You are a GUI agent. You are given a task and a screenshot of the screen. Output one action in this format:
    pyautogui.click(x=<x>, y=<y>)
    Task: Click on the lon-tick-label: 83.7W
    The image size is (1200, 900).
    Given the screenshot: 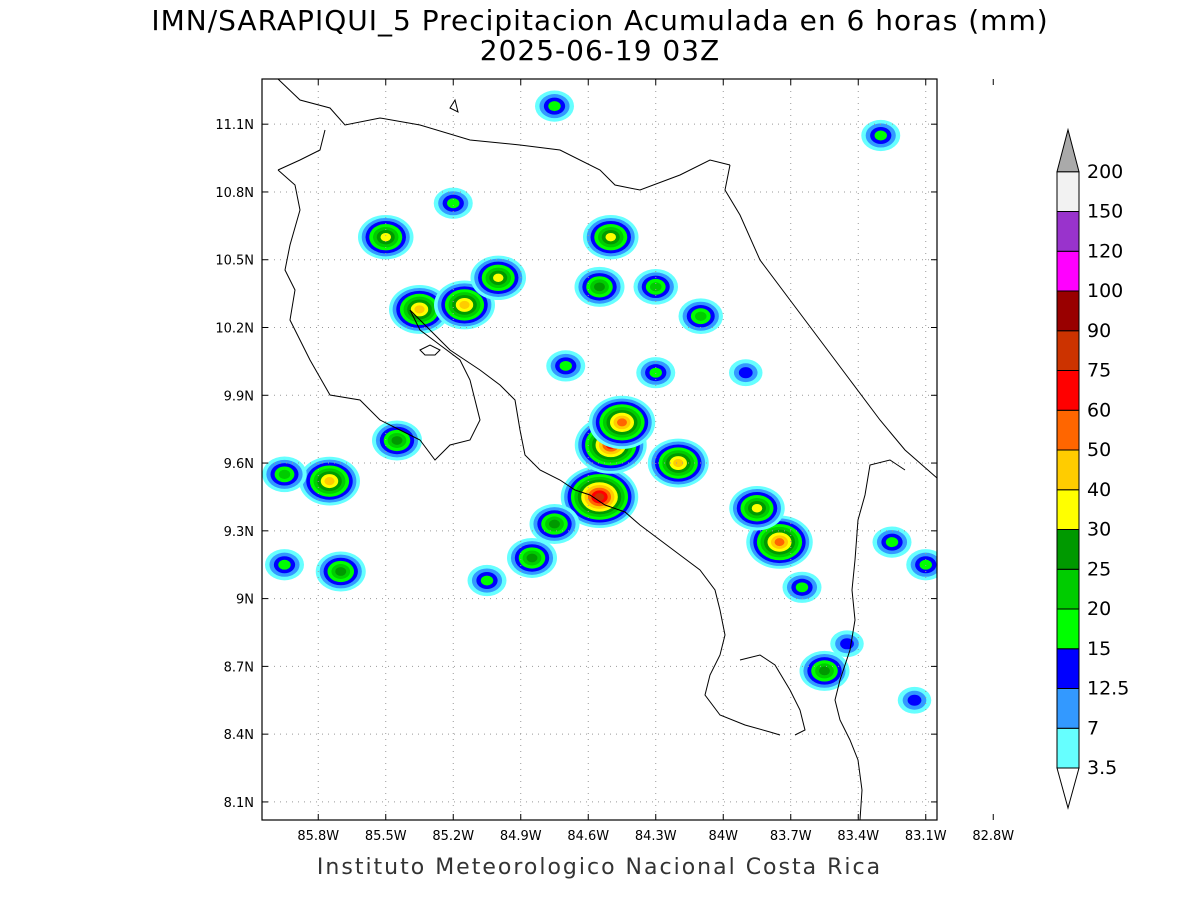 What is the action you would take?
    pyautogui.click(x=791, y=836)
    